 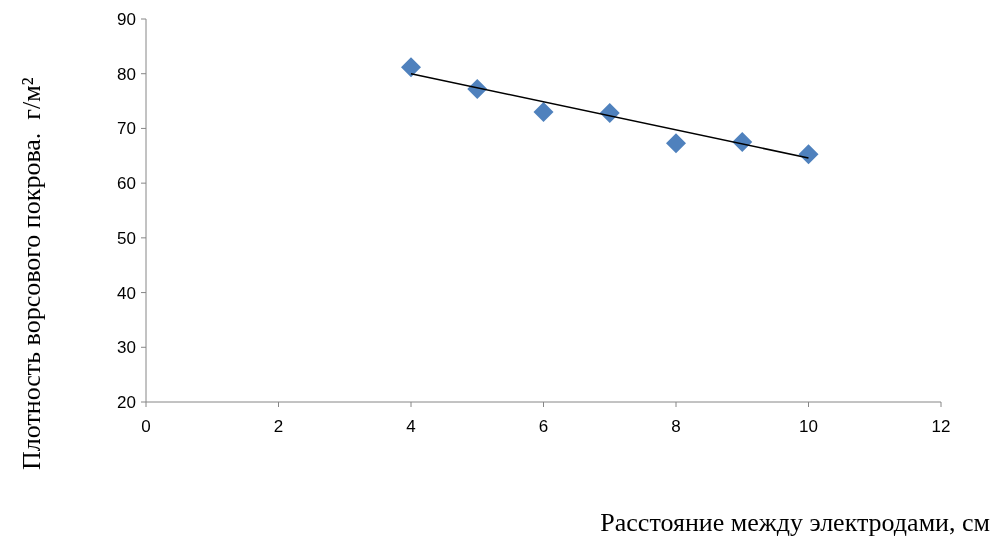 What do you see at coordinates (126, 348) in the screenshot?
I see `y-tick-label: 30` at bounding box center [126, 348].